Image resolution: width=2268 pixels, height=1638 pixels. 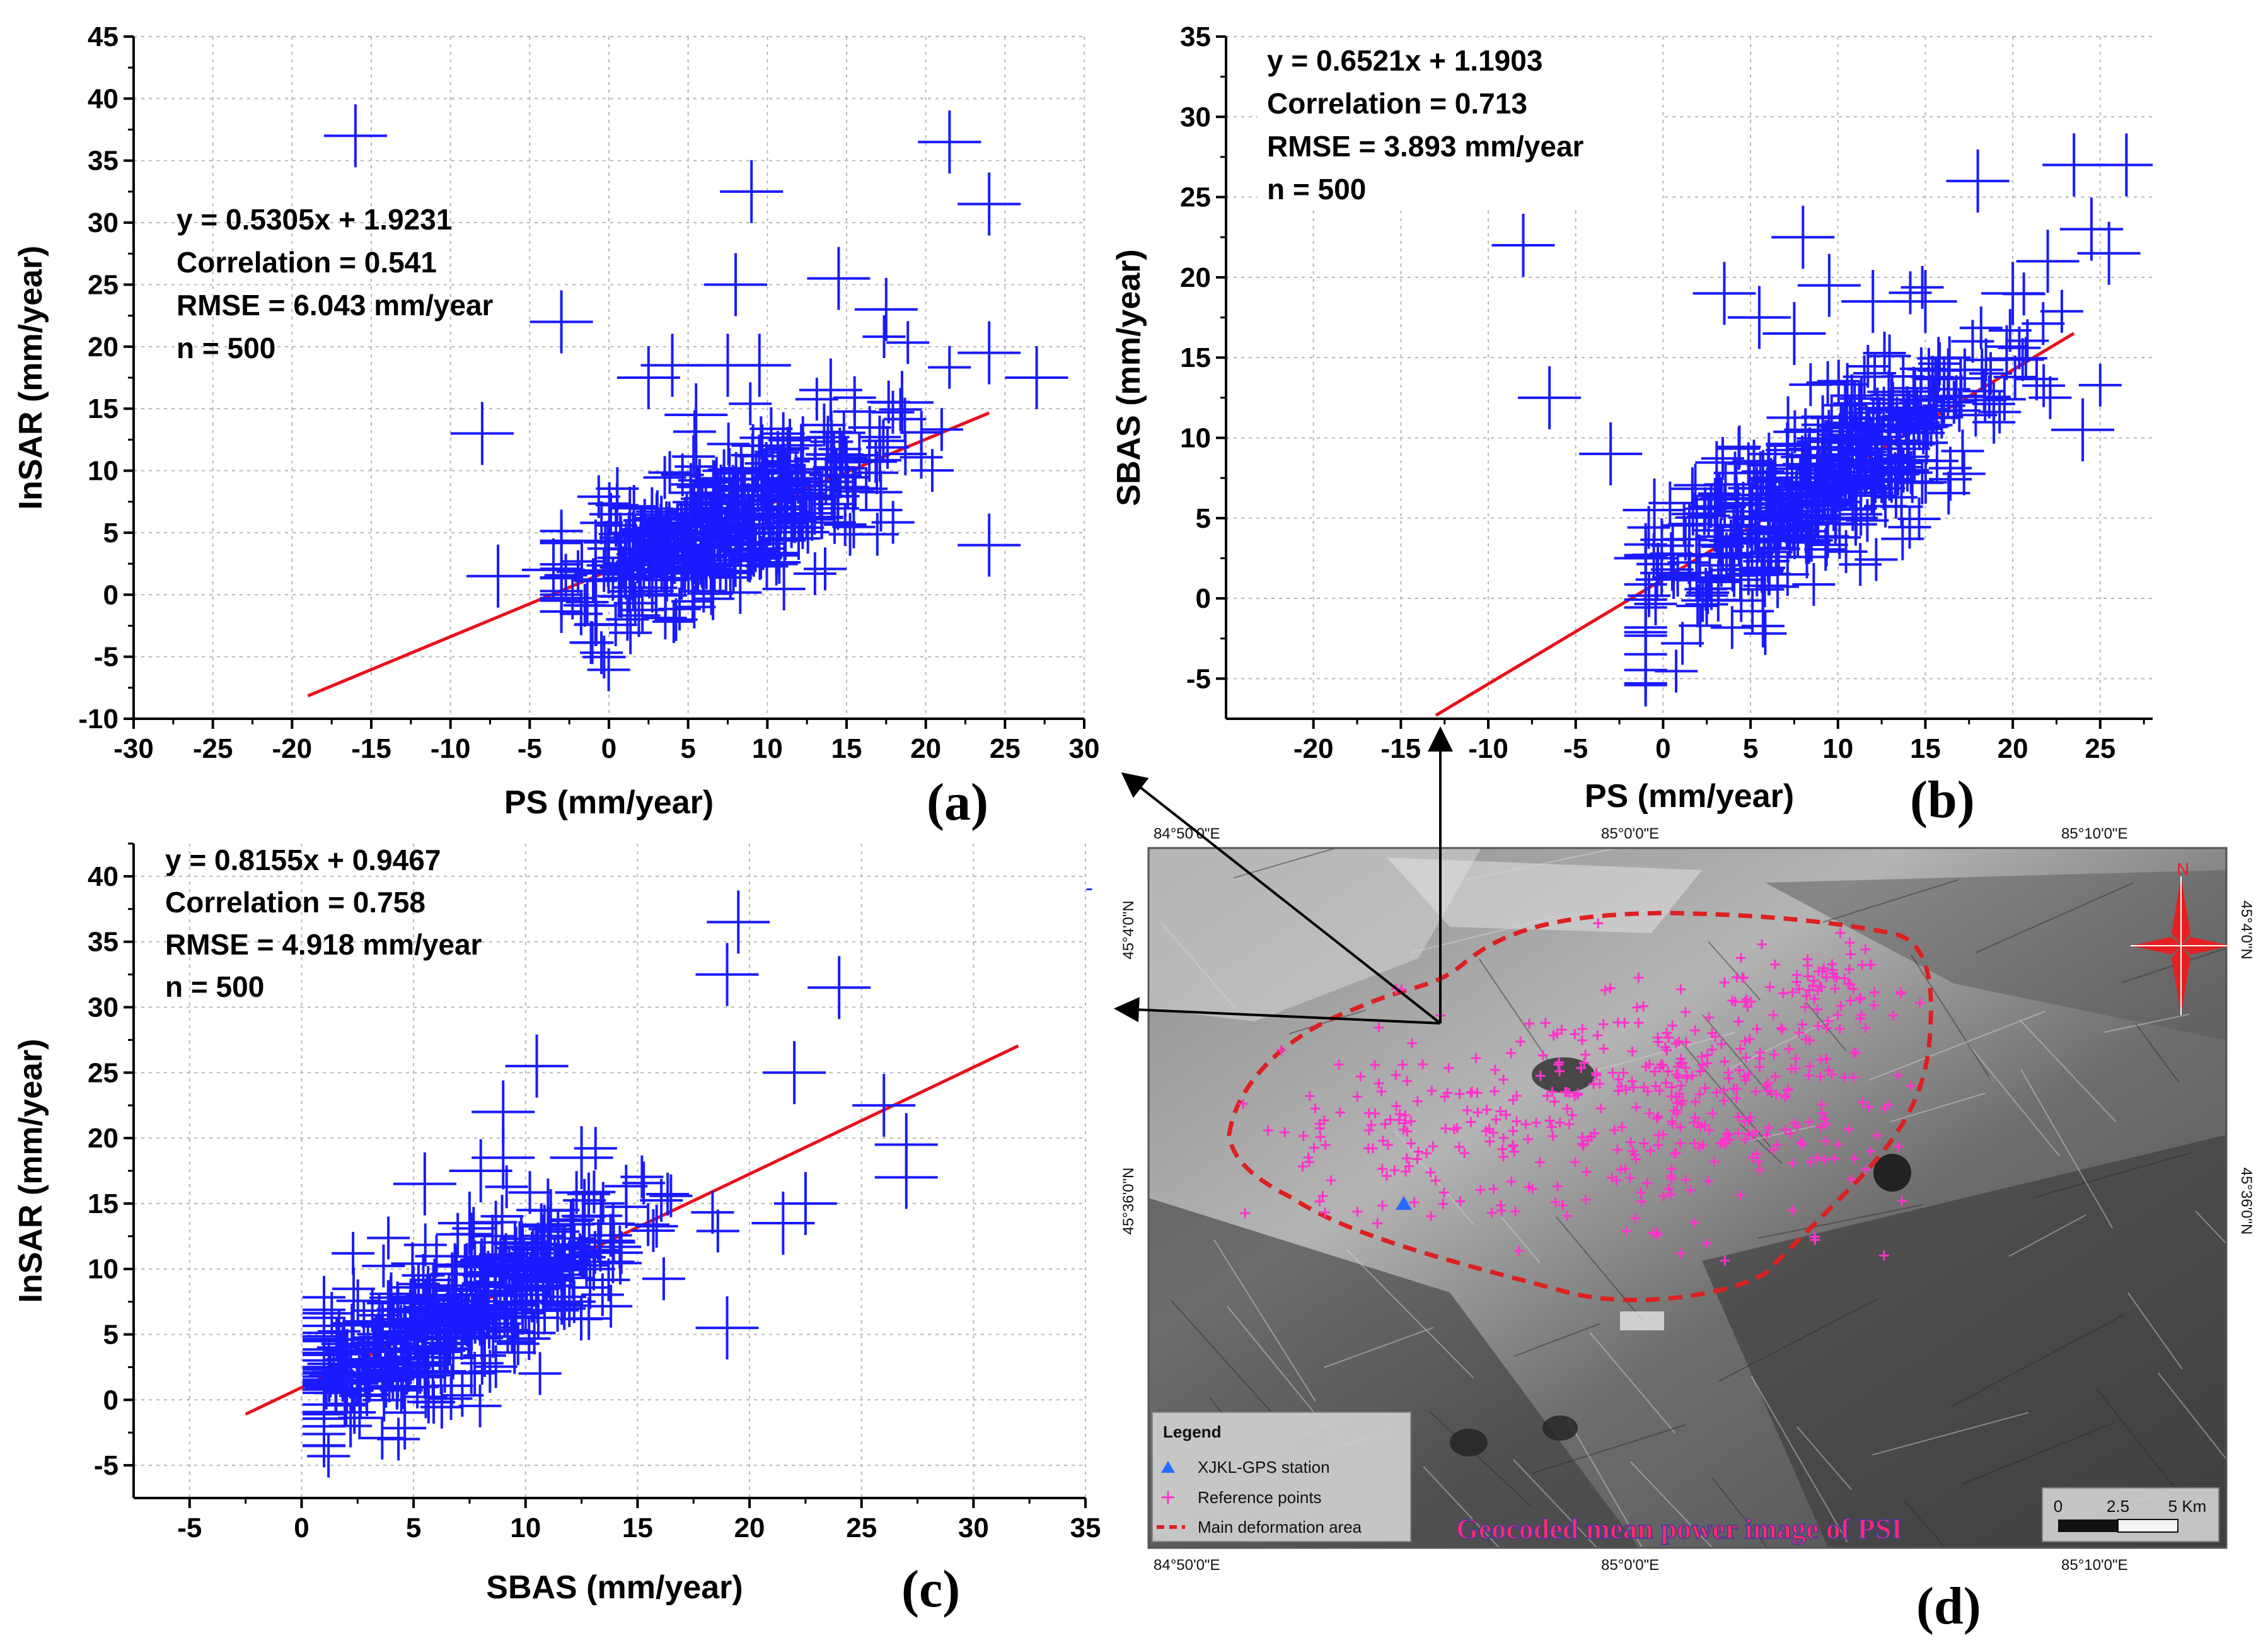 I want to click on x-tick-label: 35, so click(x=1085, y=1528).